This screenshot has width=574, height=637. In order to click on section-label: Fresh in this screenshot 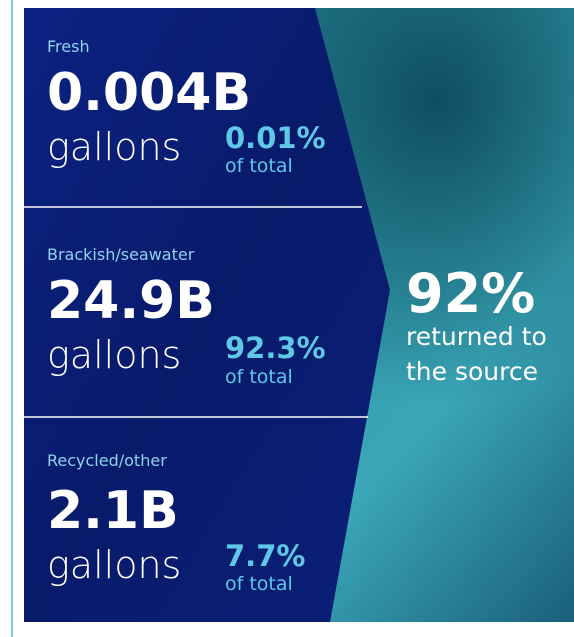, I will do `click(68, 46)`.